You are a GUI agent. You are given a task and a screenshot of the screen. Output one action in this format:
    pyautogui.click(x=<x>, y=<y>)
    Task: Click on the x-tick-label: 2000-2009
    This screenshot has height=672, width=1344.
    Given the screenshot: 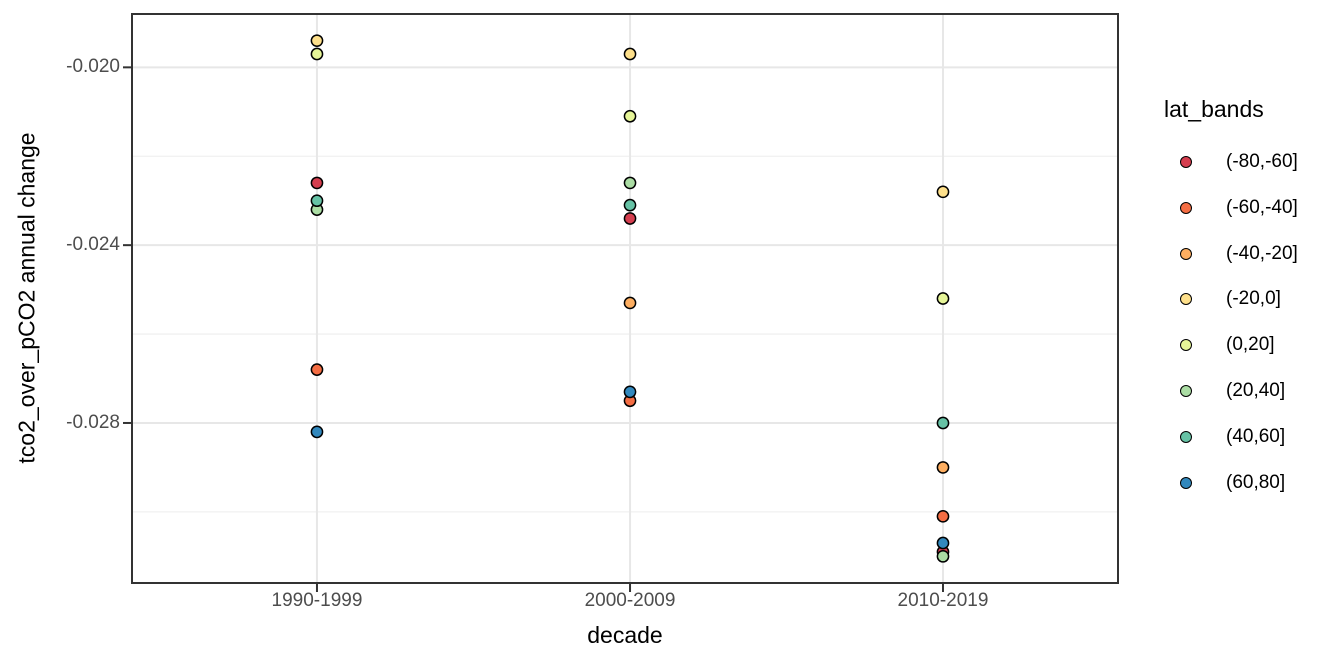 What is the action you would take?
    pyautogui.click(x=630, y=600)
    